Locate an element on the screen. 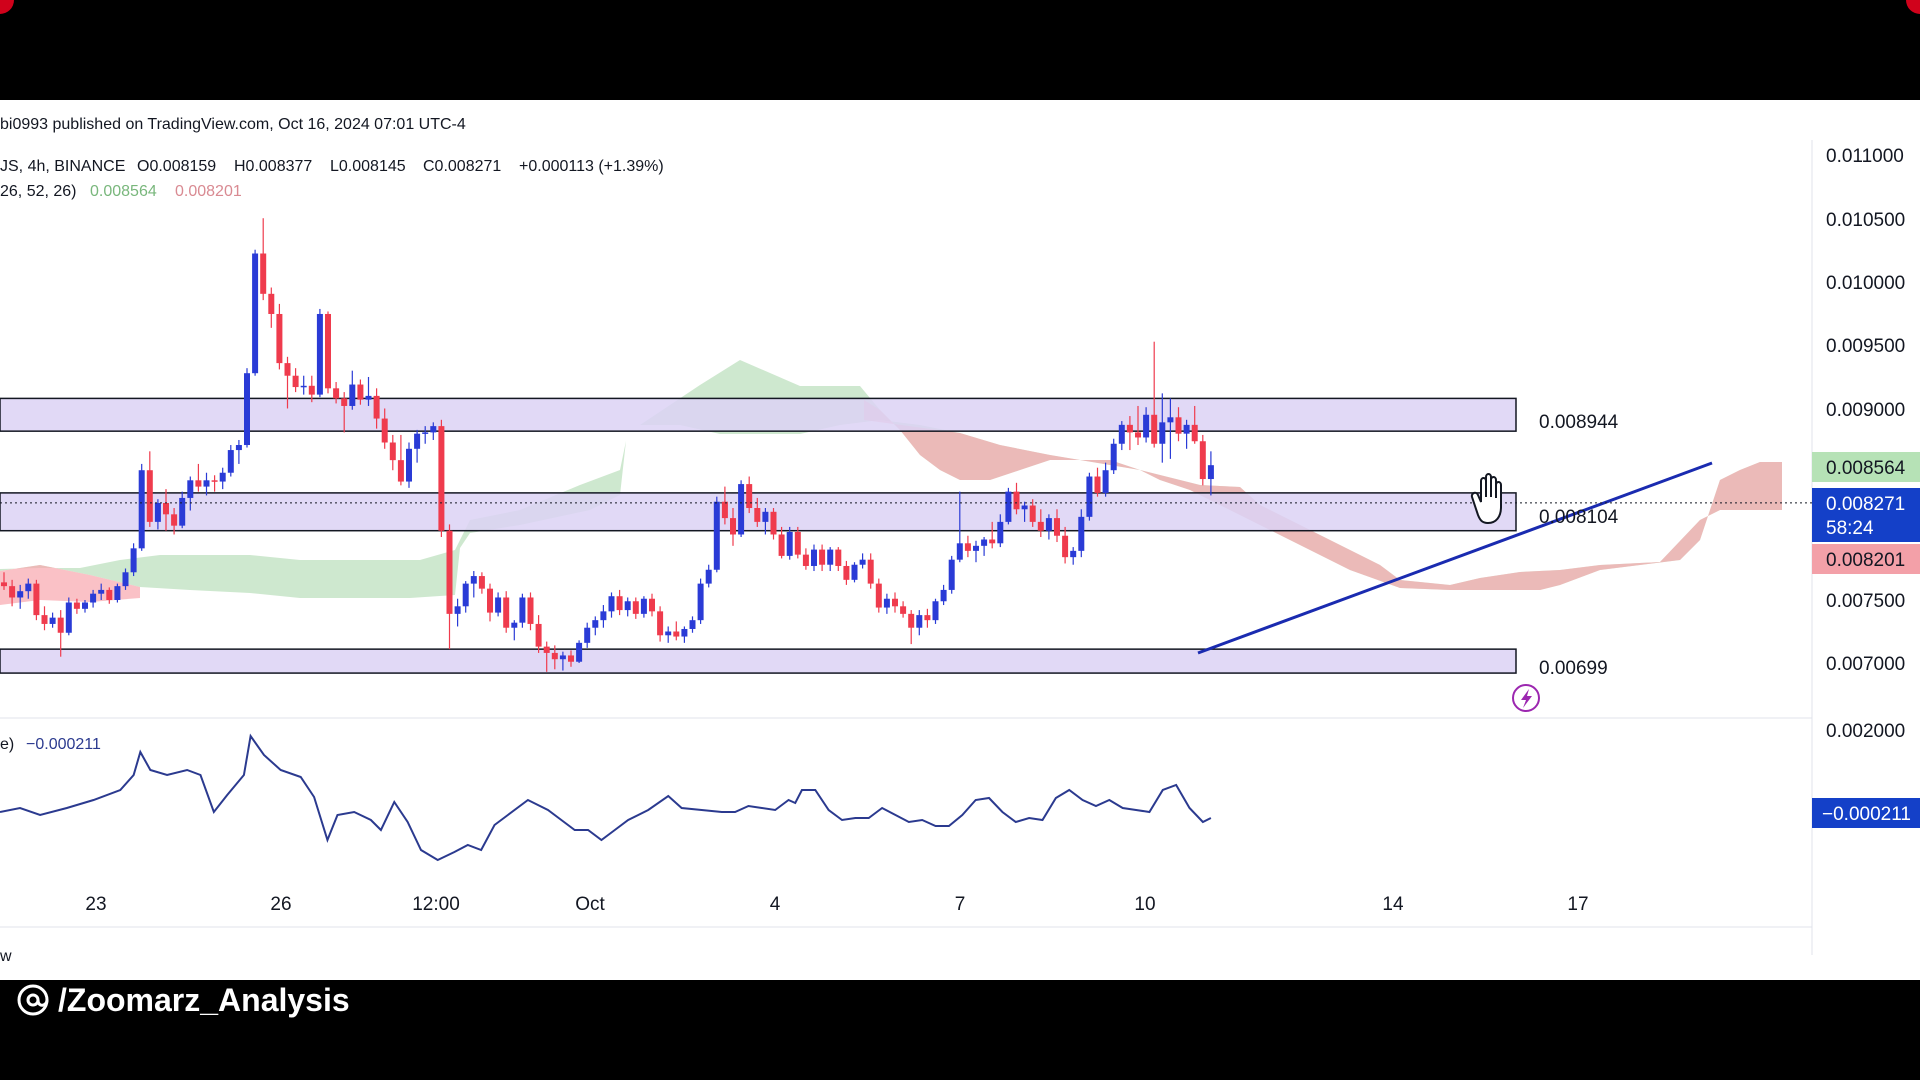 This screenshot has height=1080, width=1920. ichimoku-lead-b: 0.008201 is located at coordinates (208, 191).